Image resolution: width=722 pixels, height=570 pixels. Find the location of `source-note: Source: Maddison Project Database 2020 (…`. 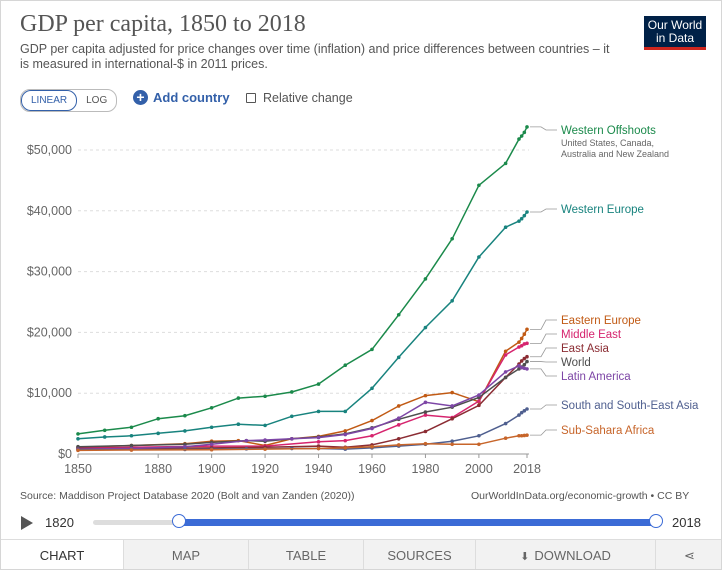

source-note: Source: Maddison Project Database 2020 (… is located at coordinates (187, 496).